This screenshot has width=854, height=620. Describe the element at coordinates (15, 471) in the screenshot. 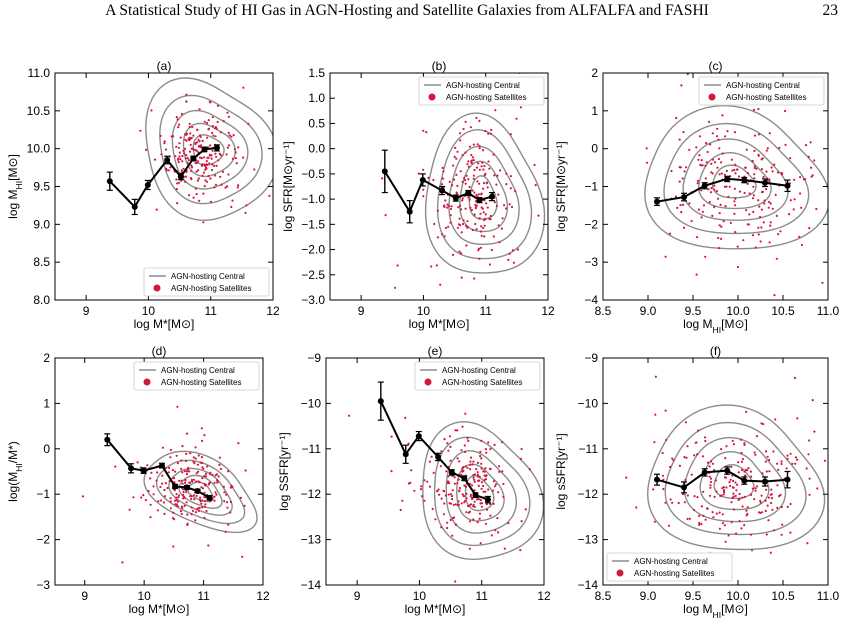

I see `y-axis-label: log(MHI/M*)` at that location.